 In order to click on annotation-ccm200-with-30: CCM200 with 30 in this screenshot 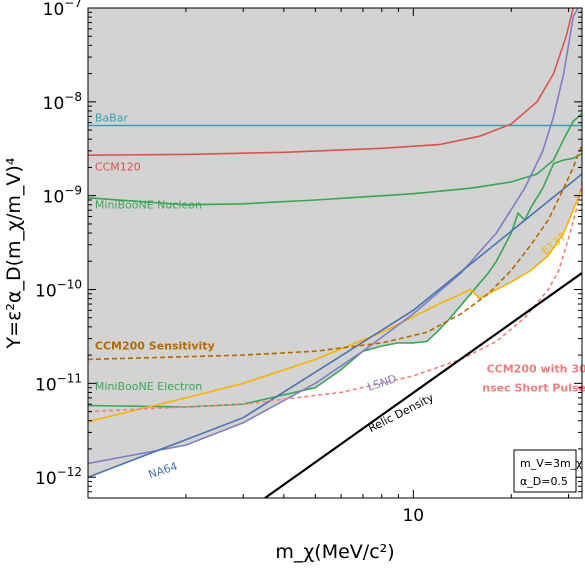, I will do `click(536, 369)`.